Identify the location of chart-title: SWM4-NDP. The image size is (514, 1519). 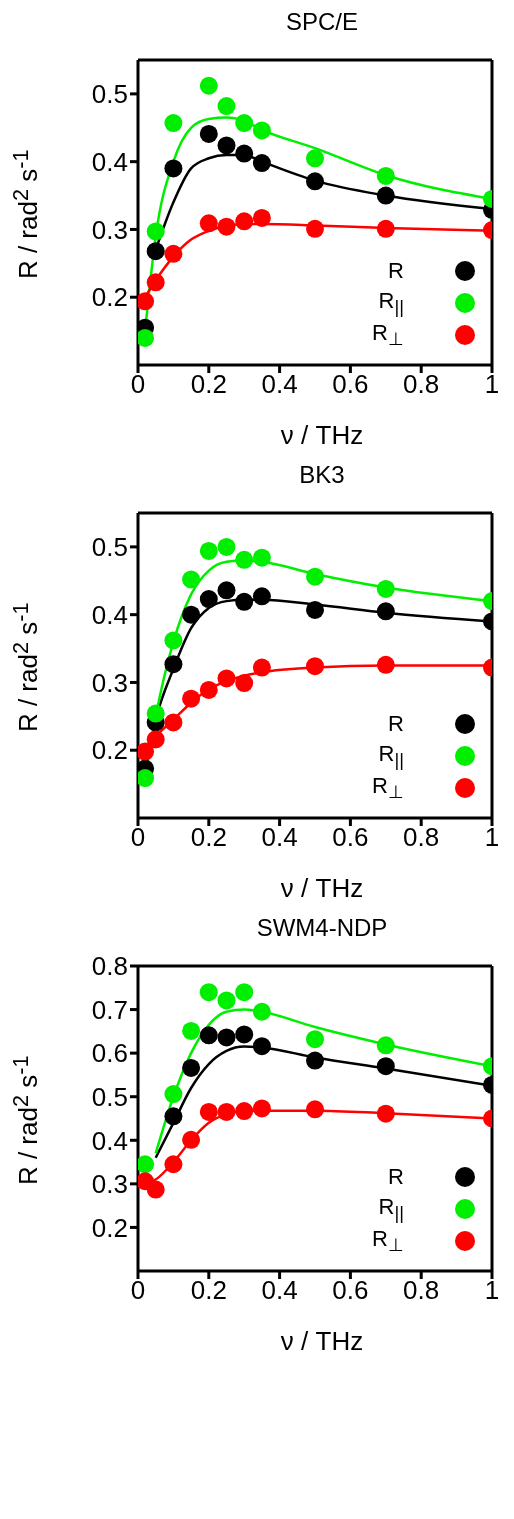
(322, 927).